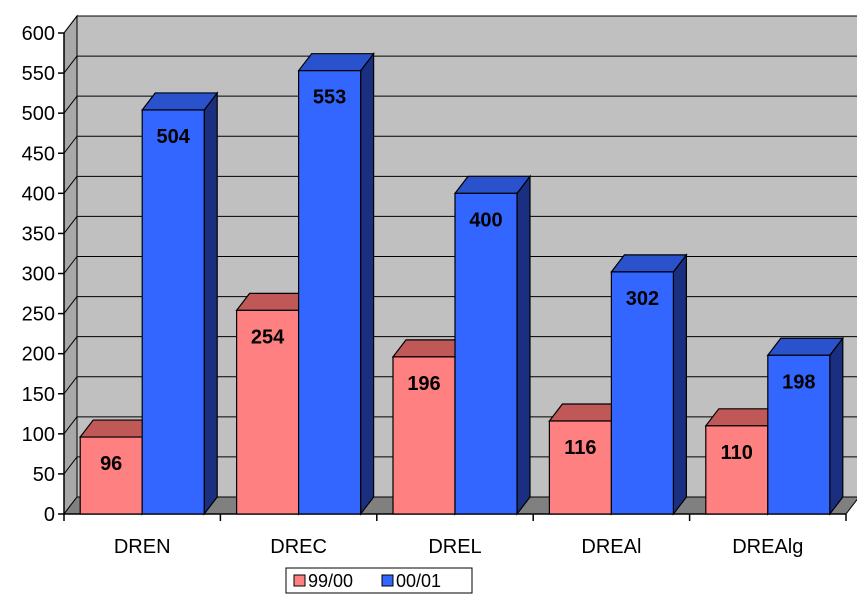 The width and height of the screenshot is (857, 595). I want to click on x-tick-label-drel: DREL, so click(454, 547).